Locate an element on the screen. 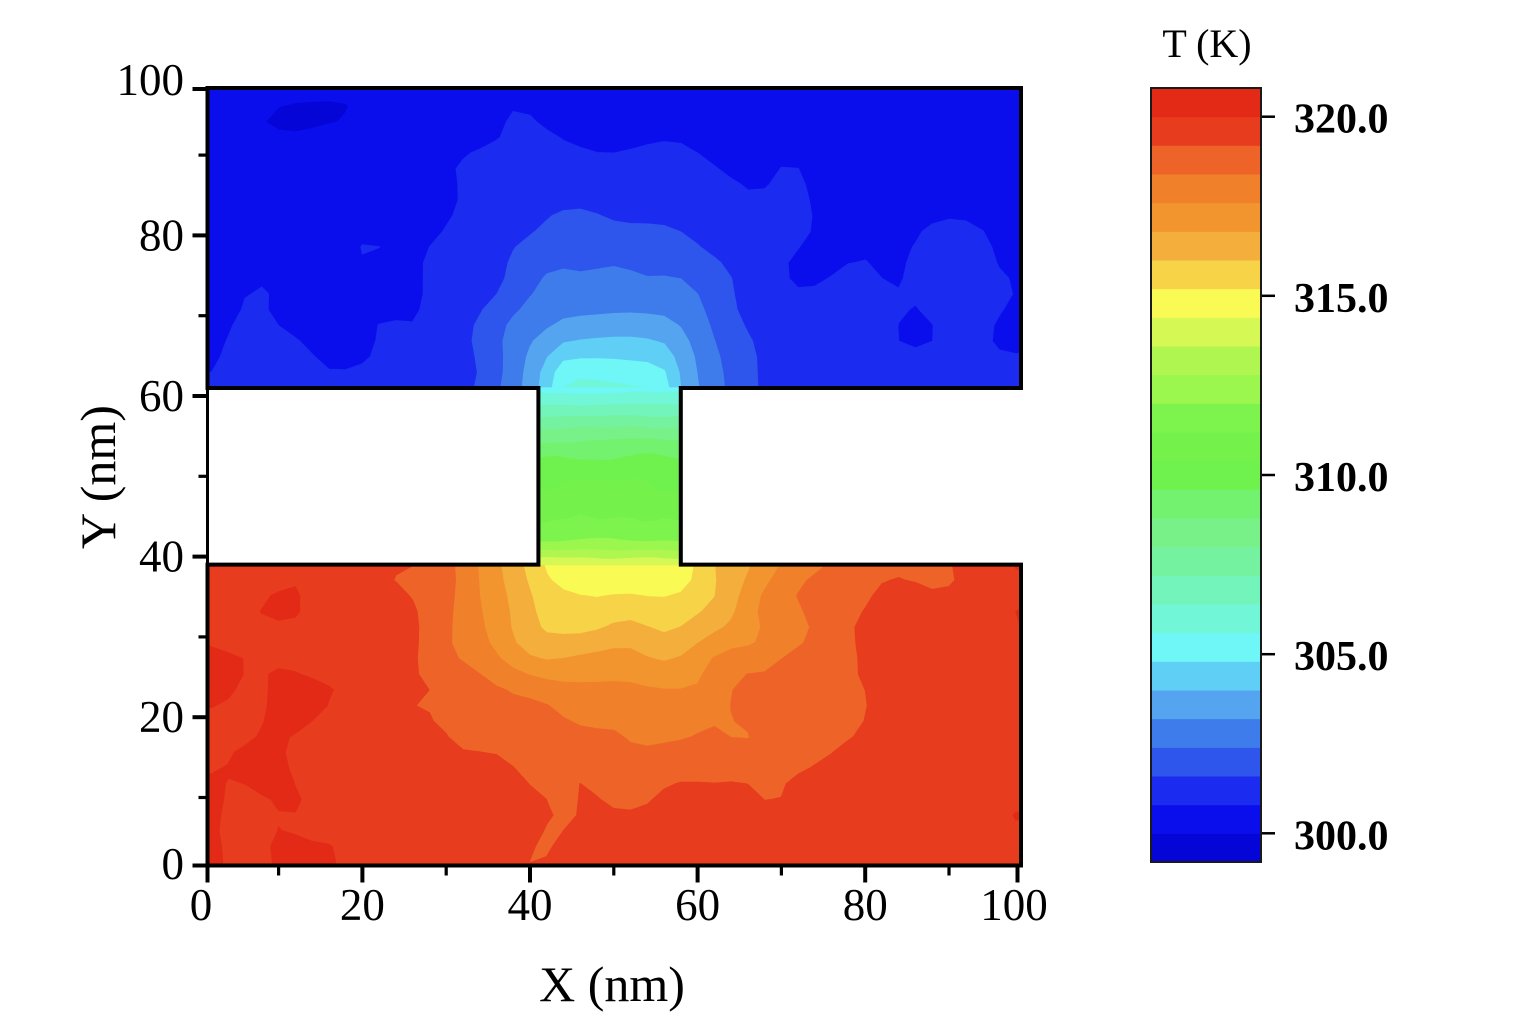  svg-text: X (nm) is located at coordinates (612, 984).